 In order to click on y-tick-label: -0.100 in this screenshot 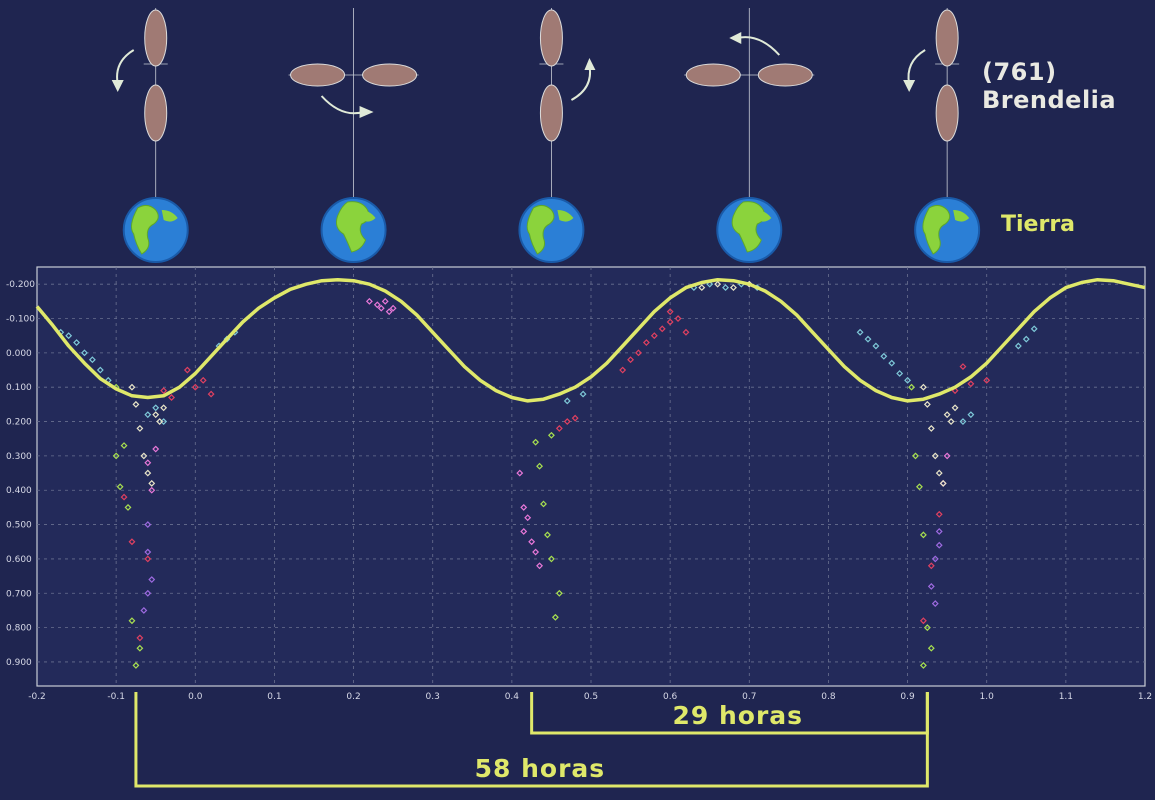, I will do `click(20, 320)`.